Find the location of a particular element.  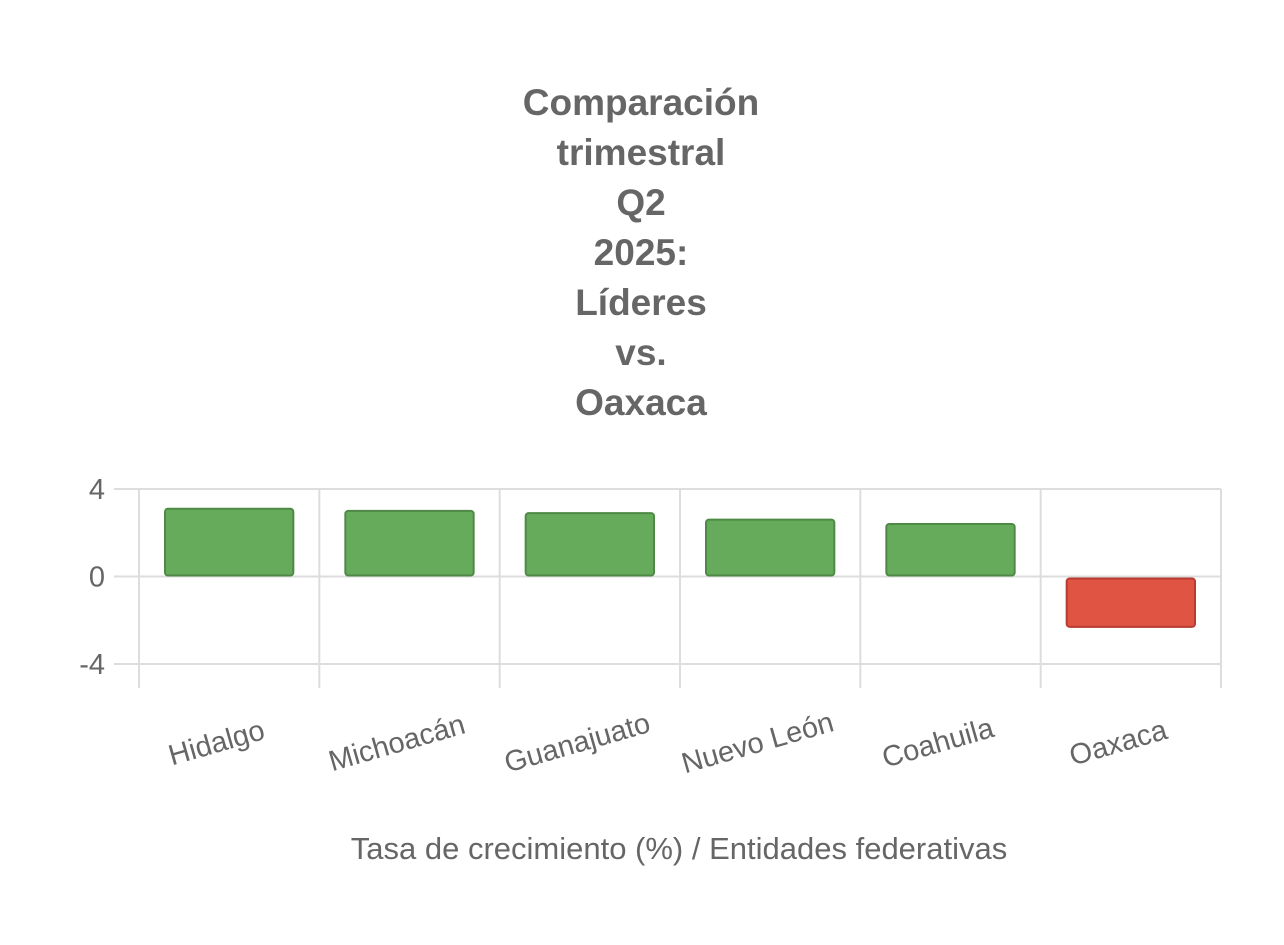

x-tick-label: Michoacán is located at coordinates (397, 743).